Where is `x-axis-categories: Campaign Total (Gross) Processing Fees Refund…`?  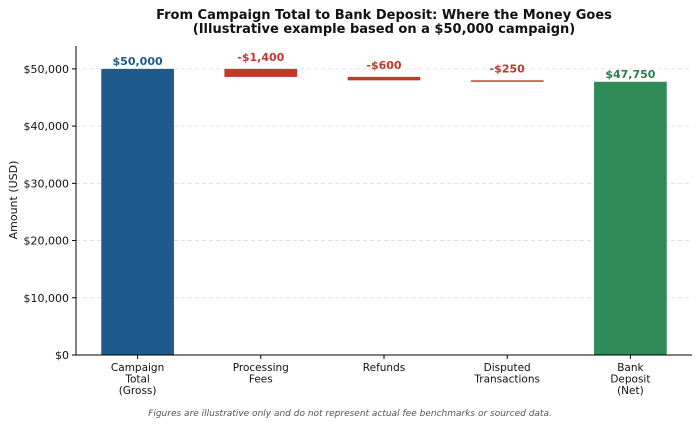
x-axis-categories: Campaign Total (Gross) Processing Fees Refund… is located at coordinates (380, 376).